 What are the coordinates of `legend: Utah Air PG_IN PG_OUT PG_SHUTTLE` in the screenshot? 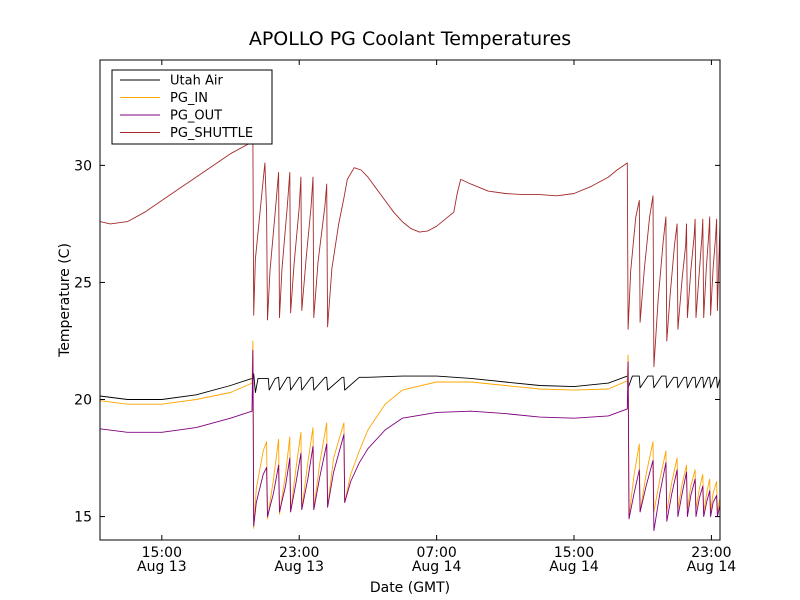 It's located at (192, 107).